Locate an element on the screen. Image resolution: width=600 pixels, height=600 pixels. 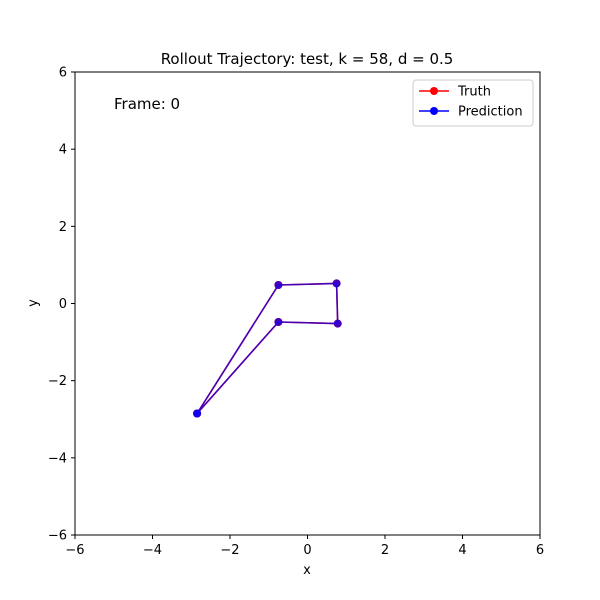
frame-annotation: Frame: 0 is located at coordinates (147, 104).